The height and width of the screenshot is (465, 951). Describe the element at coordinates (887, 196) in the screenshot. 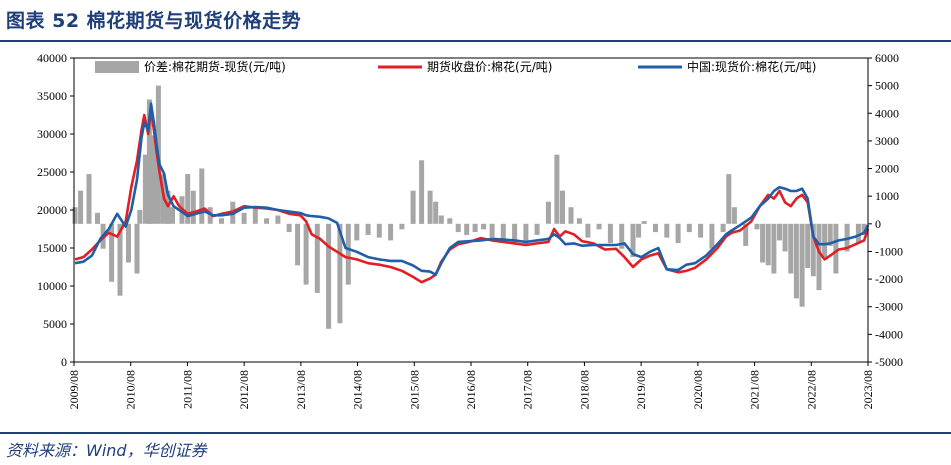

I see `right-tick-label: 1000` at that location.